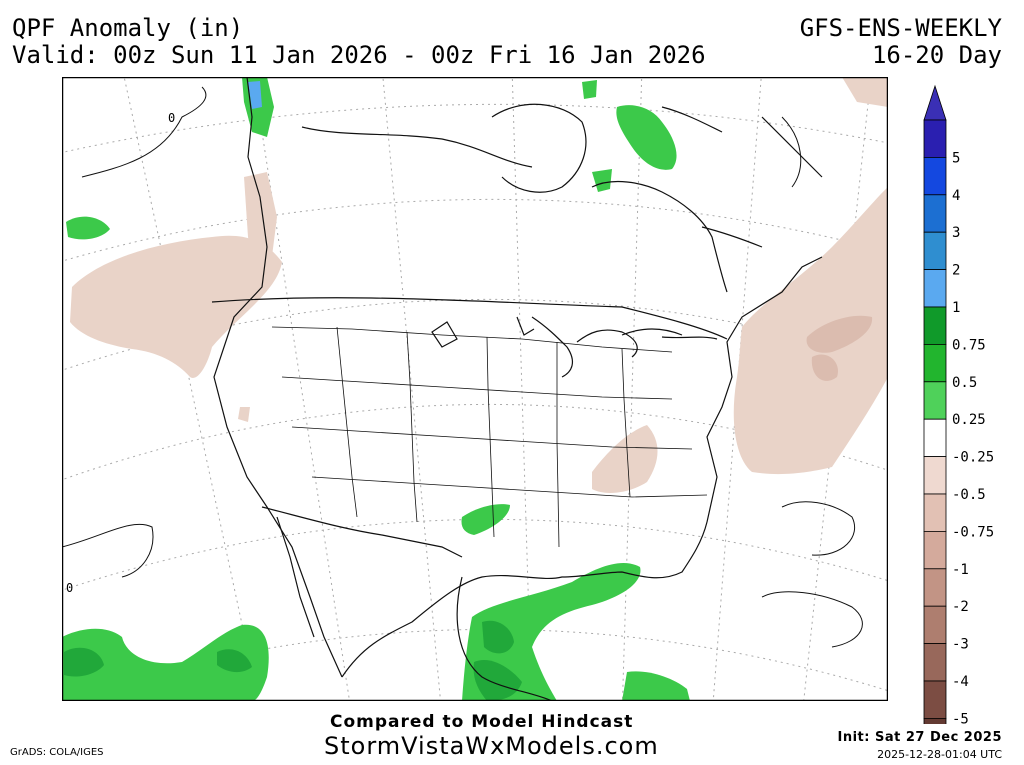 This screenshot has height=765, width=1024. What do you see at coordinates (956, 271) in the screenshot?
I see `legend-tick-label: 2` at bounding box center [956, 271].